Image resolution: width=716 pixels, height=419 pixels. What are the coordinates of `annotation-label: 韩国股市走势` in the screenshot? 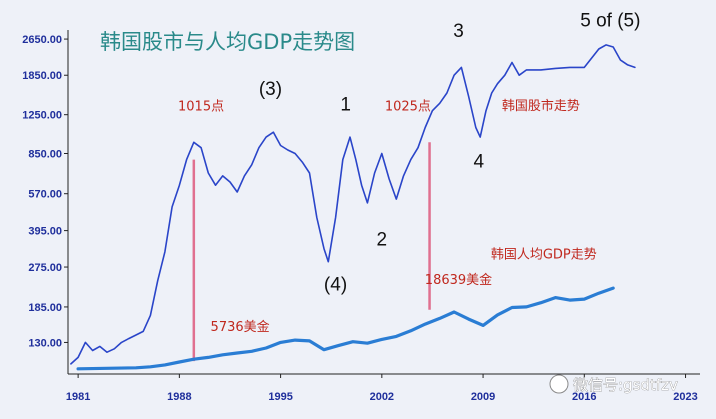 It's located at (541, 106).